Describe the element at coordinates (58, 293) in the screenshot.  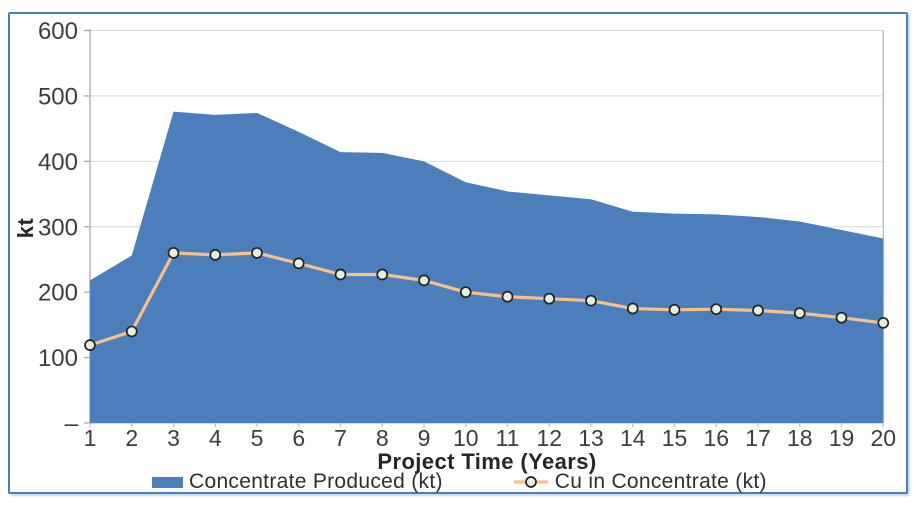
I see `y-tick-label: 200` at that location.